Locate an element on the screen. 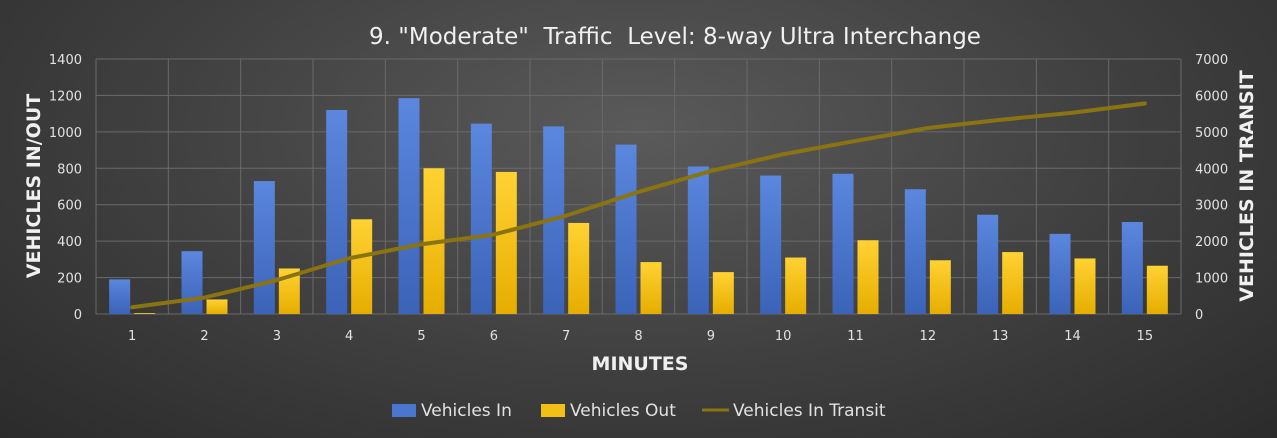 This screenshot has height=438, width=1277. y2-tick-label: 7000 is located at coordinates (1211, 60).